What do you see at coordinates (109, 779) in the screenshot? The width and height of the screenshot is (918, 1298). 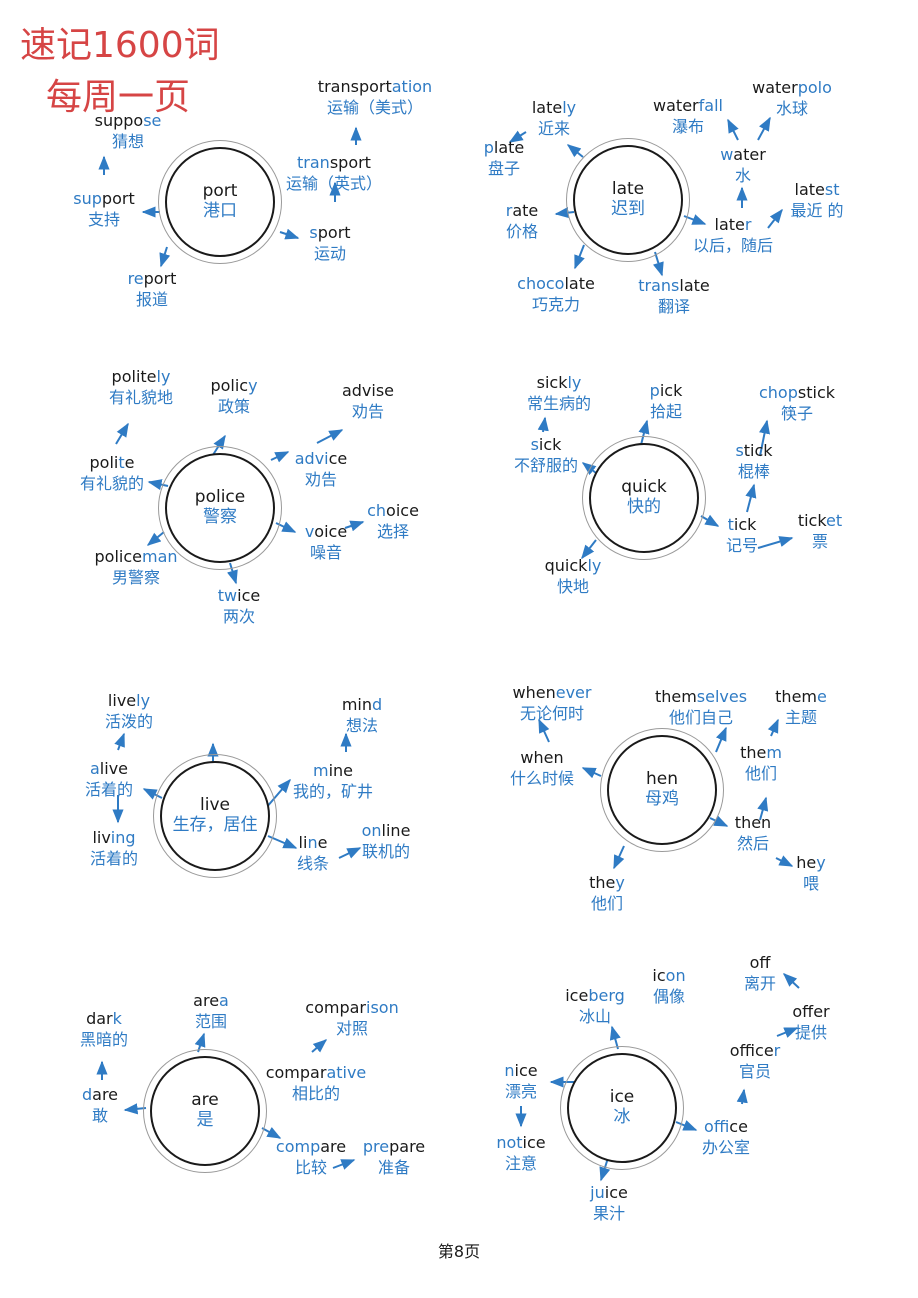 I see `word-entry: alive 活着的` at bounding box center [109, 779].